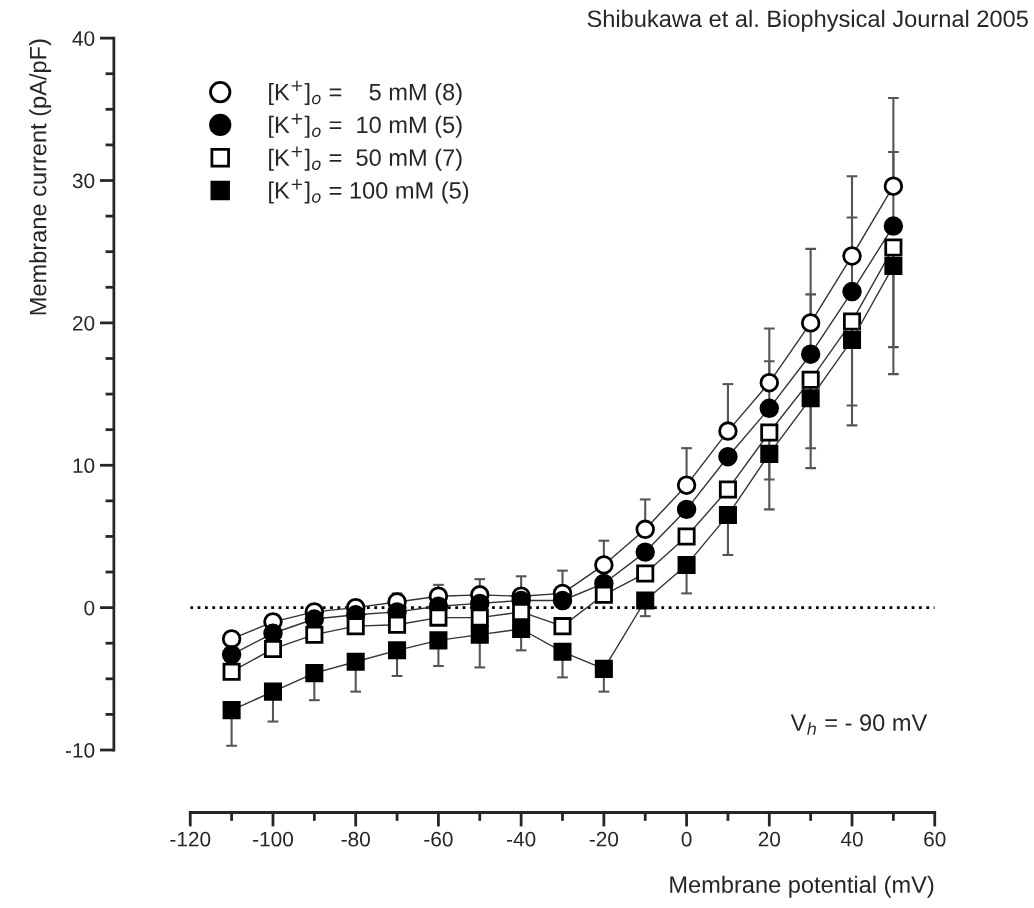  What do you see at coordinates (80, 750) in the screenshot?
I see `y-tick-label: -10` at bounding box center [80, 750].